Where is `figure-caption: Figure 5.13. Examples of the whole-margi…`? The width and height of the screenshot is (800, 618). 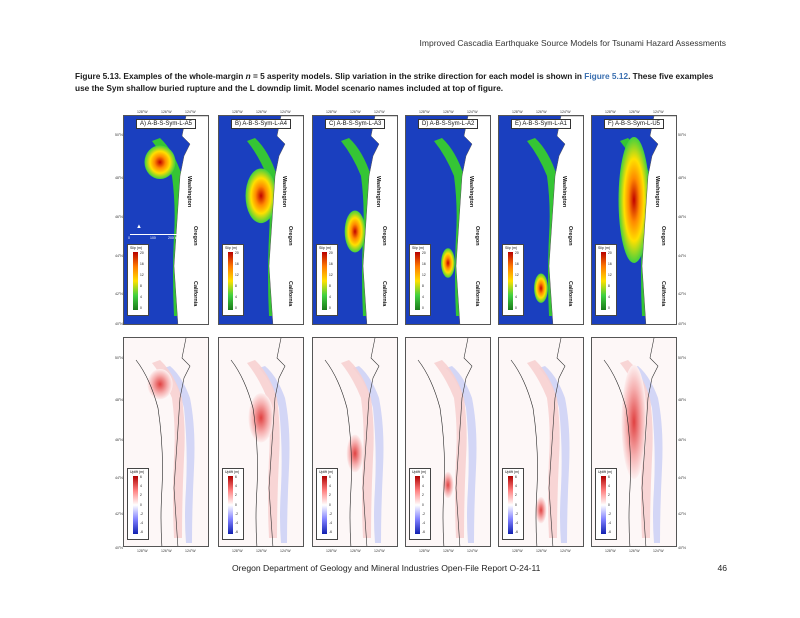 figure-caption: Figure 5.13. Examples of the whole-margi… is located at coordinates (400, 82).